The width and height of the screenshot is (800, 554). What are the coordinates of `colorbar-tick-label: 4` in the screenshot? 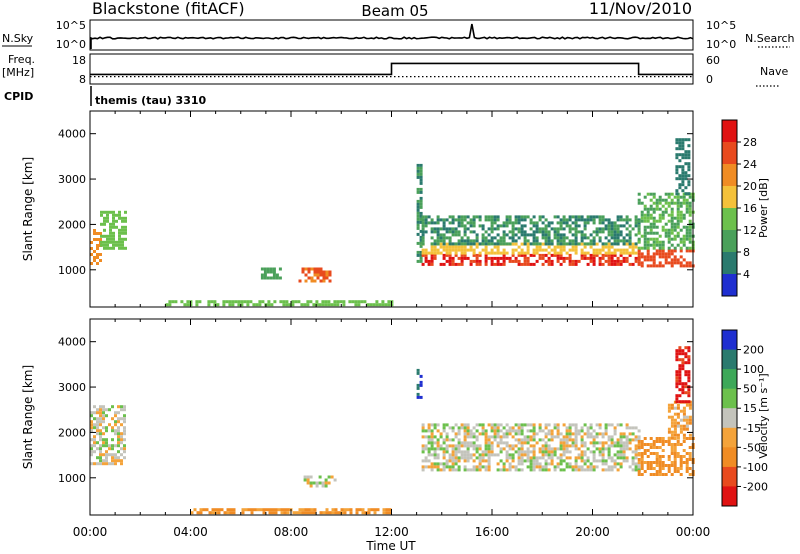 It's located at (746, 274).